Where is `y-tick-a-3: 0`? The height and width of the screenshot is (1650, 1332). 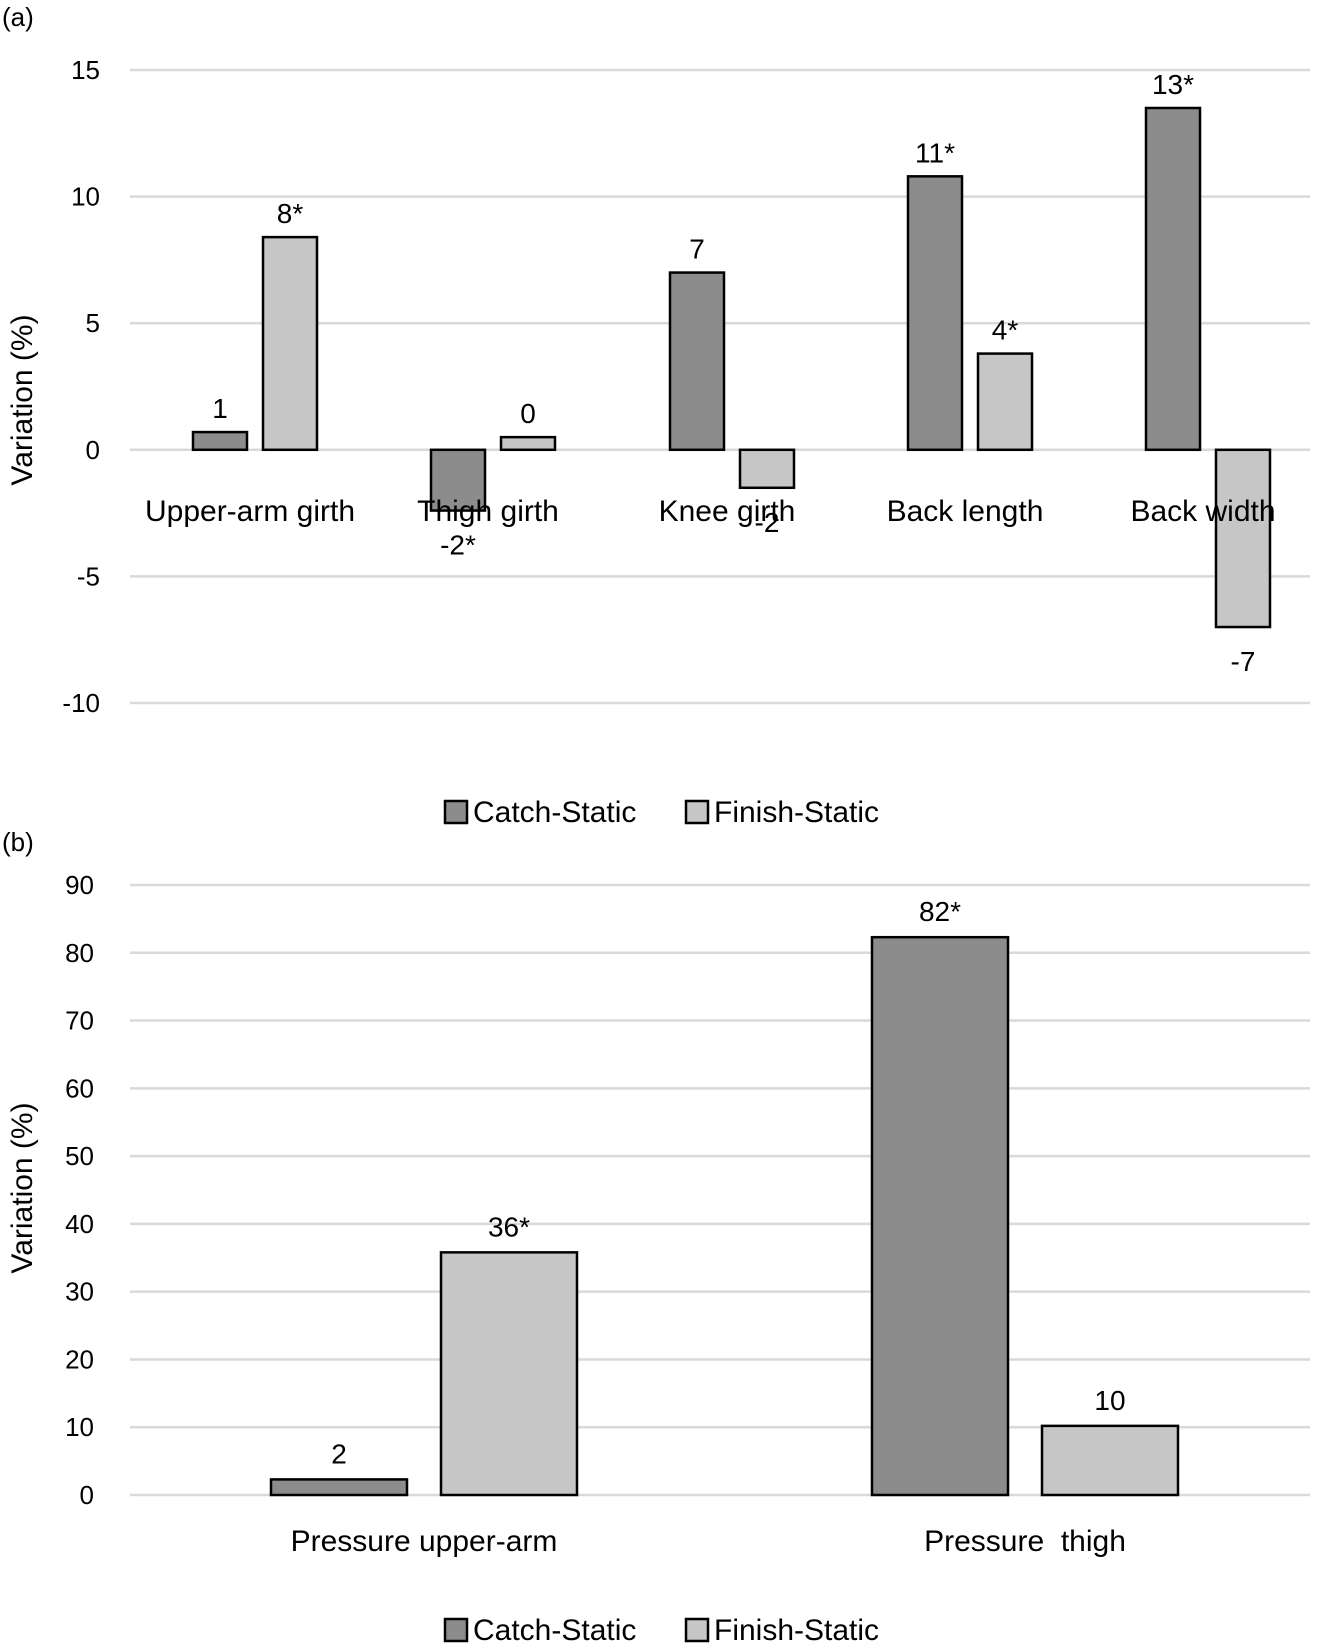
y-tick-a-3: 0 is located at coordinates (93, 450).